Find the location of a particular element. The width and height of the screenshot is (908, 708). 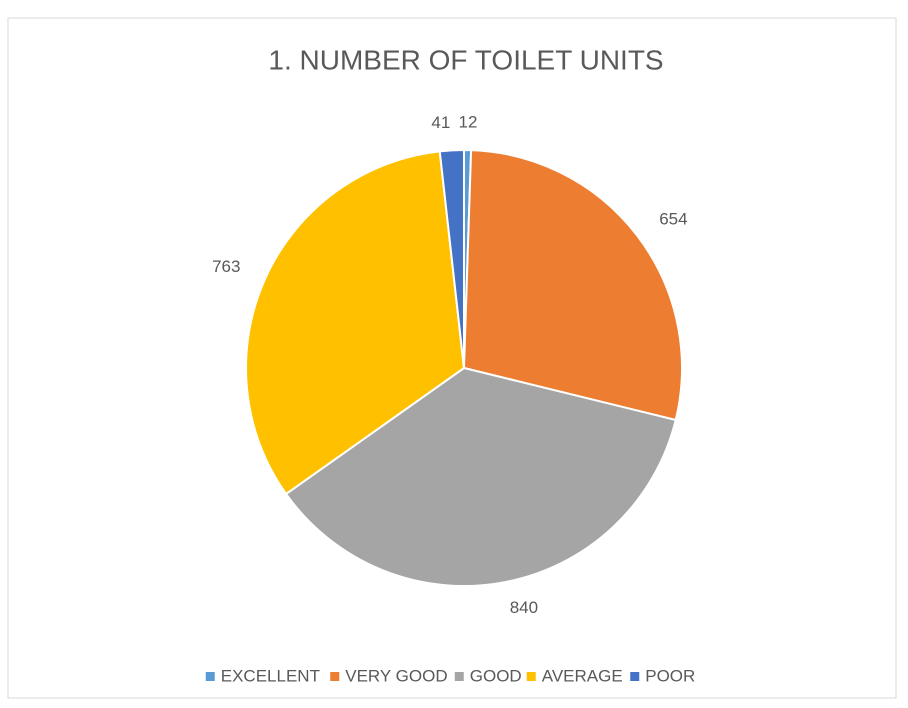

data-label: 763 is located at coordinates (226, 266).